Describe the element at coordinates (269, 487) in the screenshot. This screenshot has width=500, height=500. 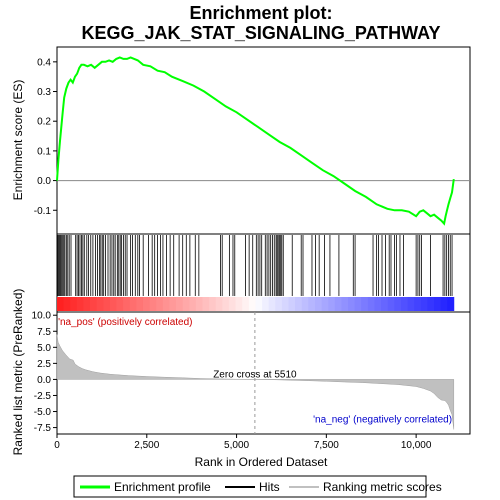
I see `legend-hits-label: Hits` at that location.